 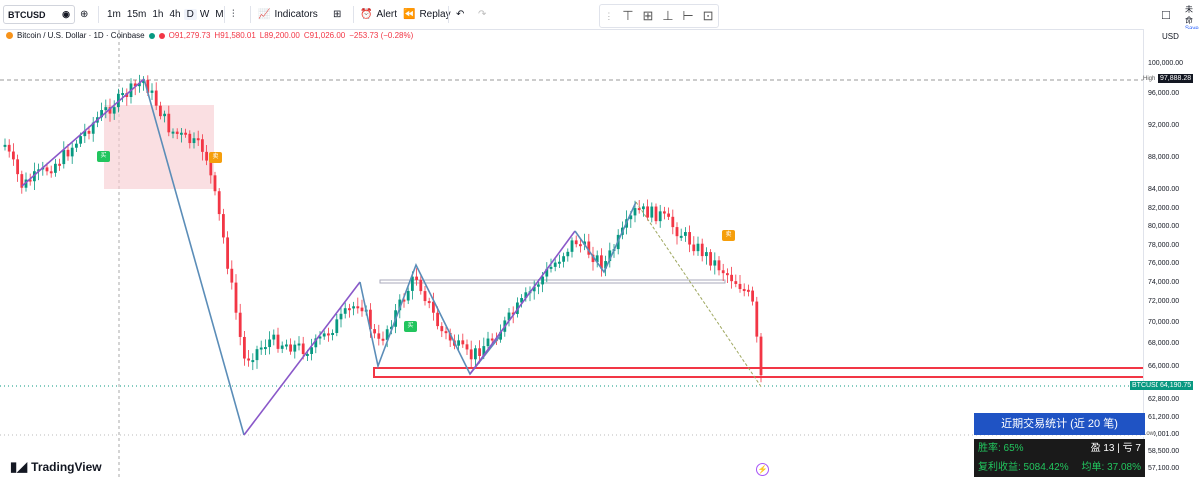 I want to click on interval-w: W, so click(x=204, y=14).